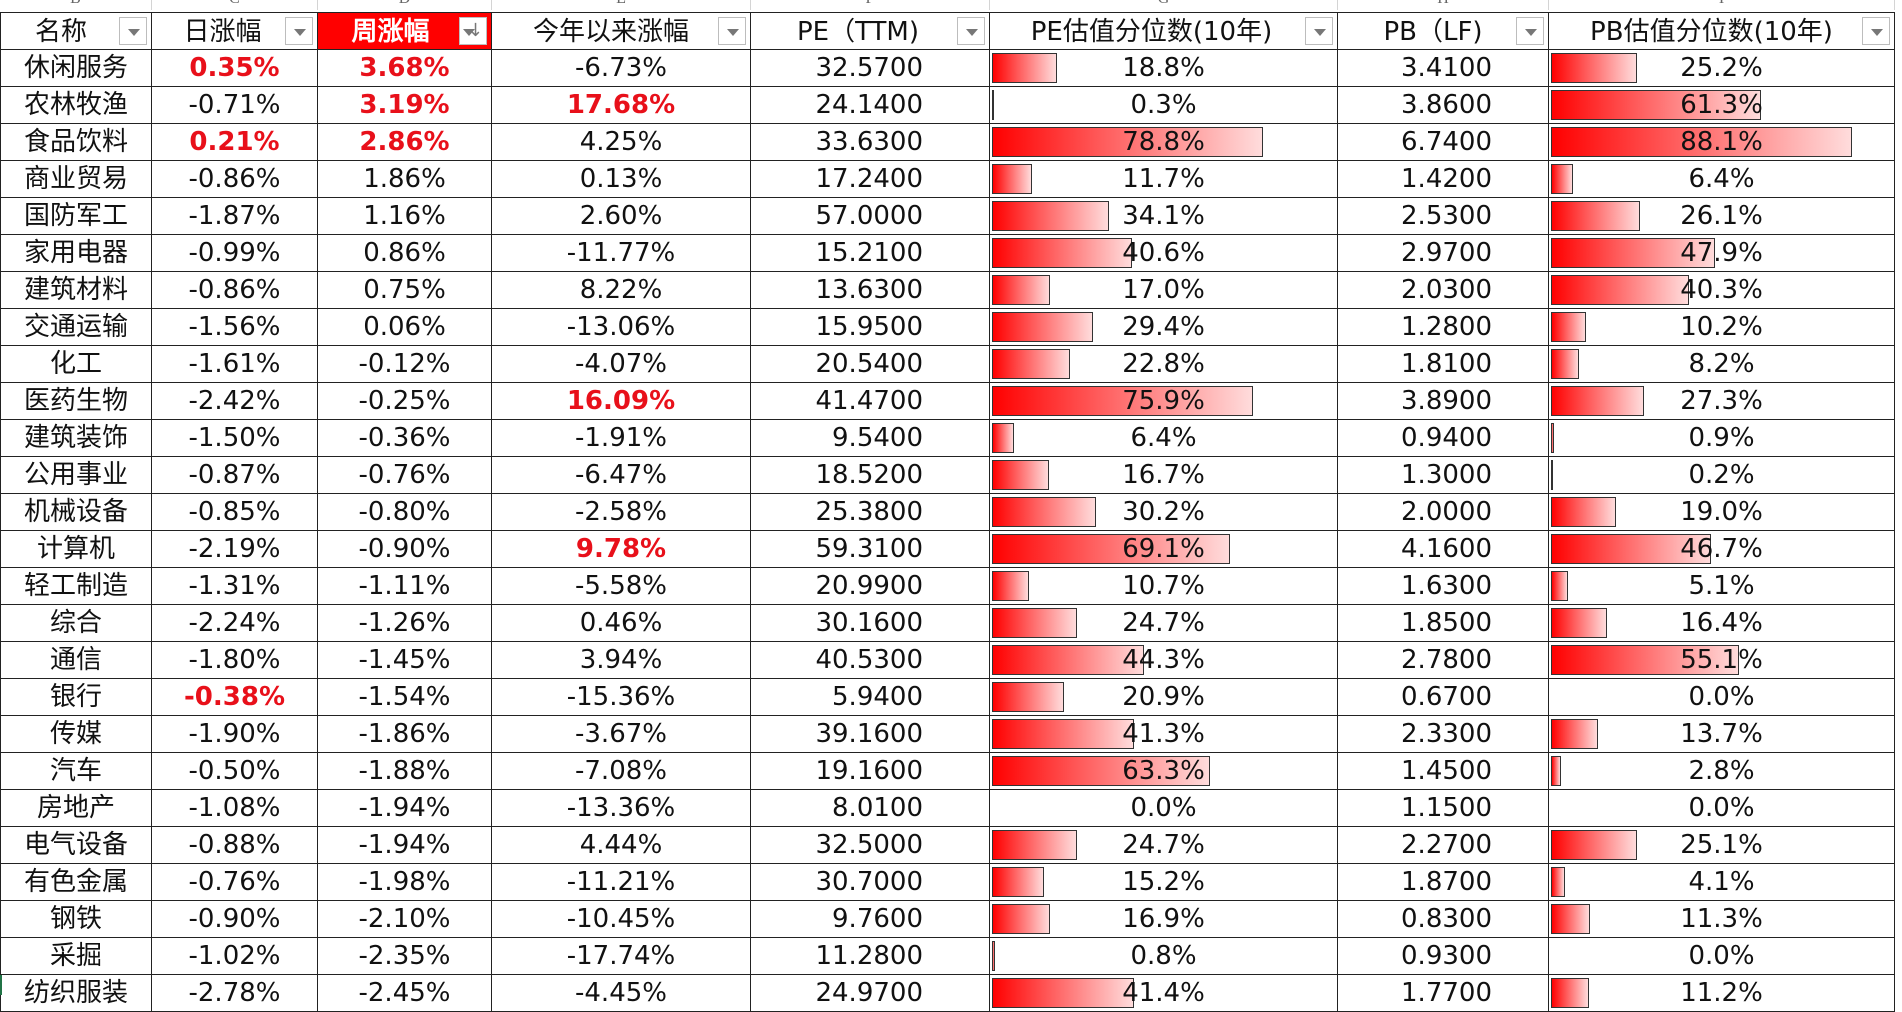 The image size is (1902, 1012). Describe the element at coordinates (1443, 845) in the screenshot. I see `cell-pb: 2.2700` at that location.